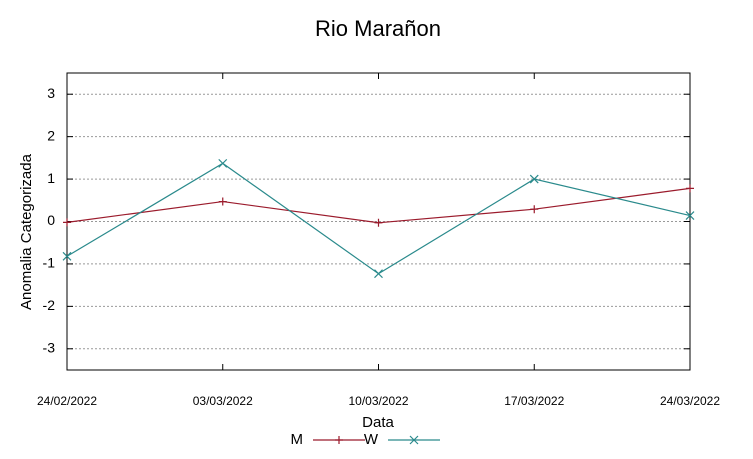  Describe the element at coordinates (67, 401) in the screenshot. I see `x-tick-label: 24/02/2022` at that location.